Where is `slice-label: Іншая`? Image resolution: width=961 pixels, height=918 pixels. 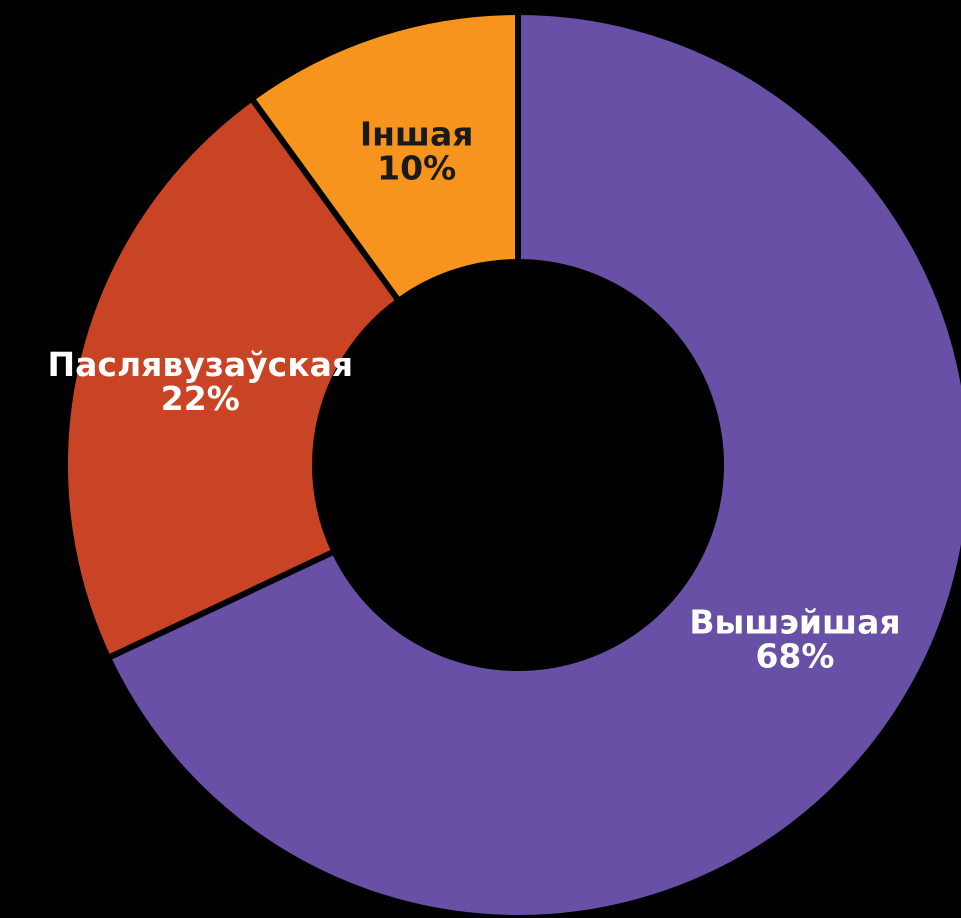
slice-label: Іншая is located at coordinates (417, 134).